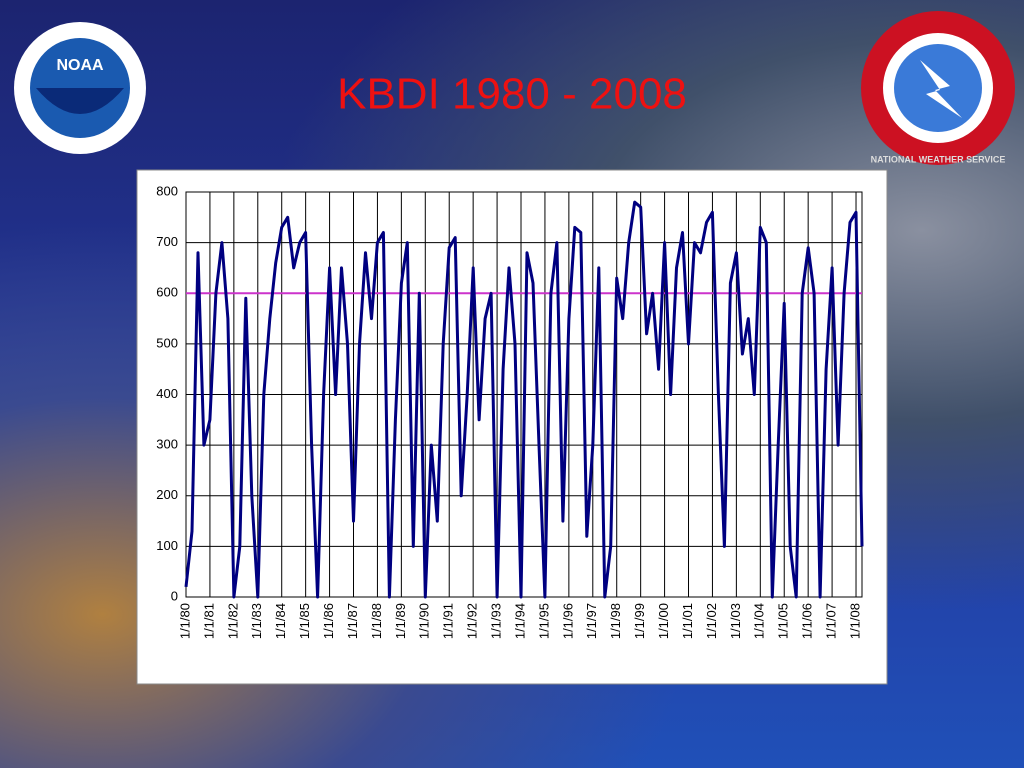 Image resolution: width=1024 pixels, height=768 pixels. What do you see at coordinates (735, 621) in the screenshot?
I see `x-tick-label: 1/1/03` at bounding box center [735, 621].